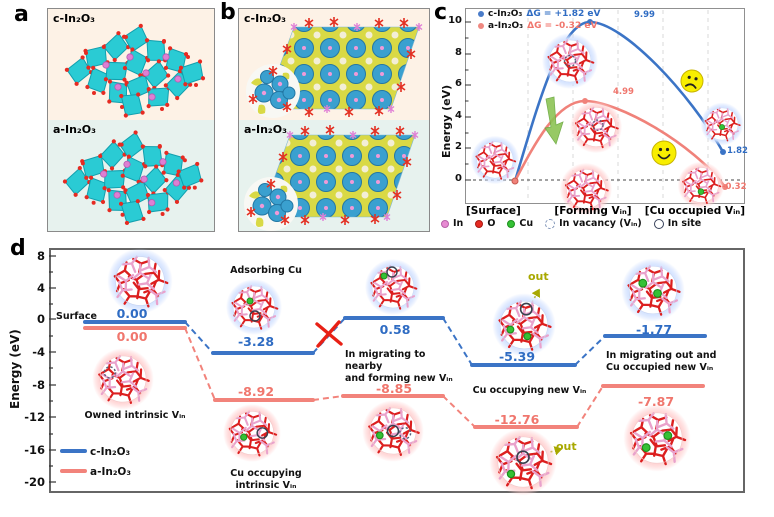 This screenshot has width=774, height=517. What do you see at coordinates (657, 438) in the screenshot?
I see `molecule-d-migrate-out-a` at bounding box center [657, 438].